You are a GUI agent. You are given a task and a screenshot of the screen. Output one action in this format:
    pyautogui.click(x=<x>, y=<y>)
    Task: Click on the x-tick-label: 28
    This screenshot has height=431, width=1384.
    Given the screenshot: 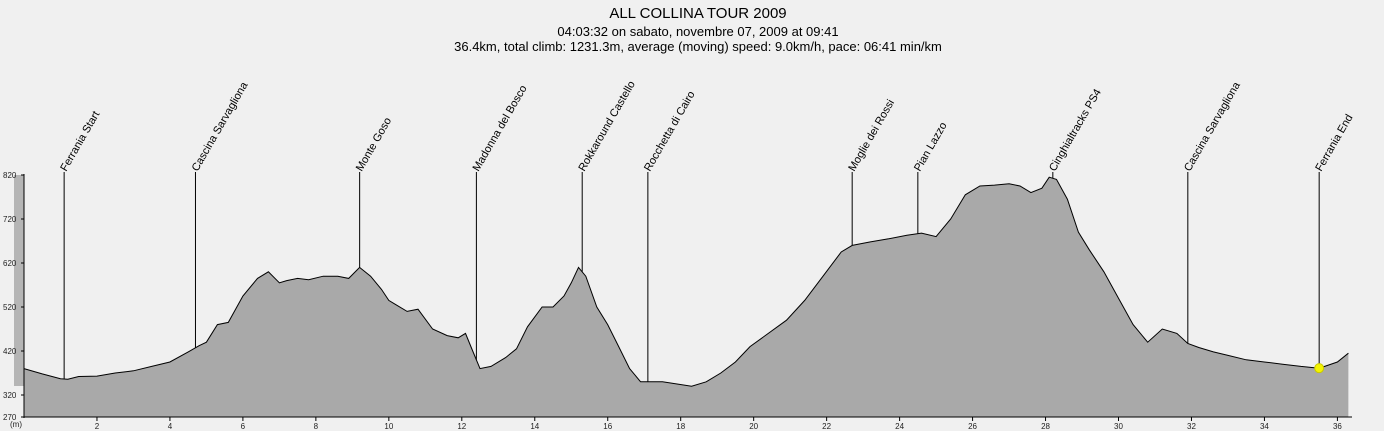 What is the action you would take?
    pyautogui.click(x=1045, y=426)
    